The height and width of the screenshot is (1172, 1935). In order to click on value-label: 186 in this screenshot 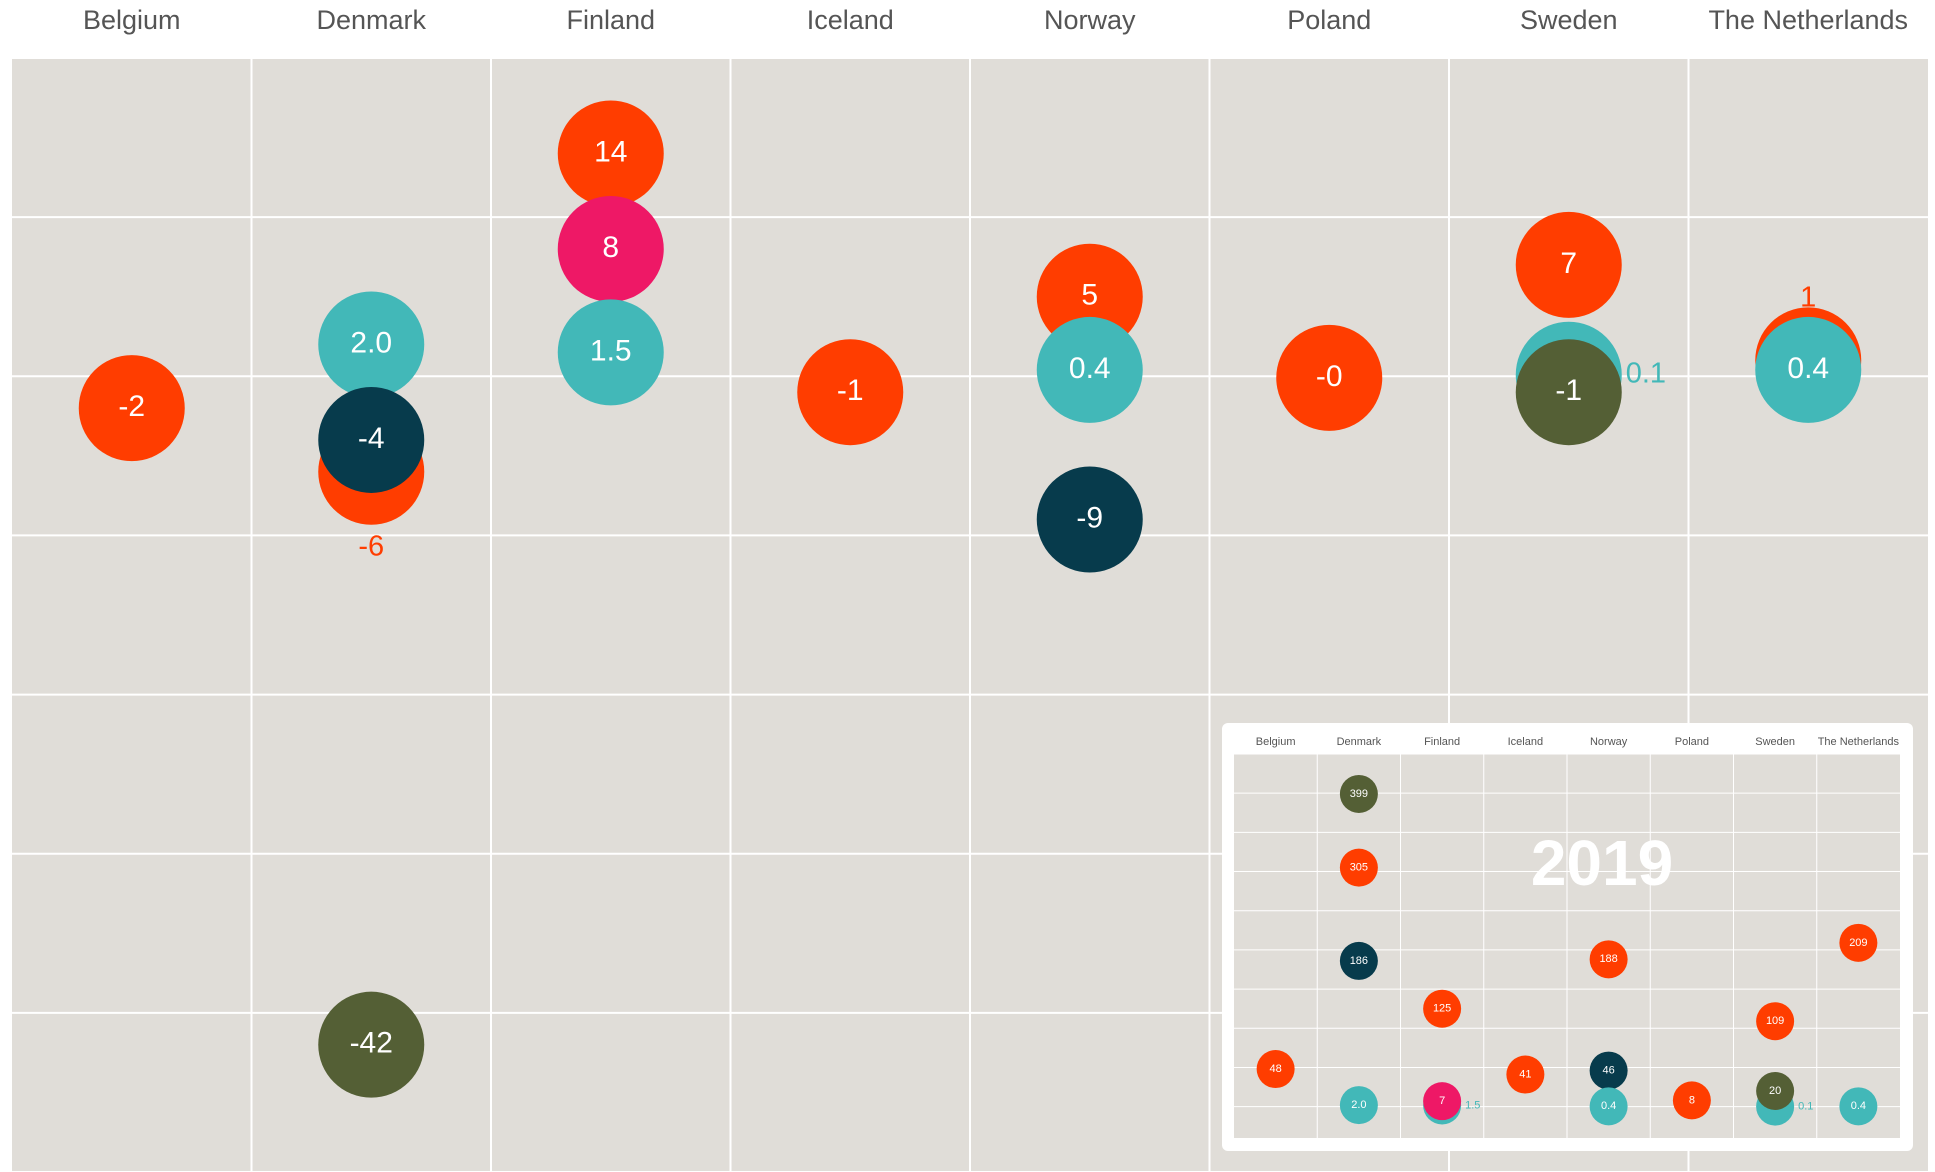, I will do `click(1359, 961)`.